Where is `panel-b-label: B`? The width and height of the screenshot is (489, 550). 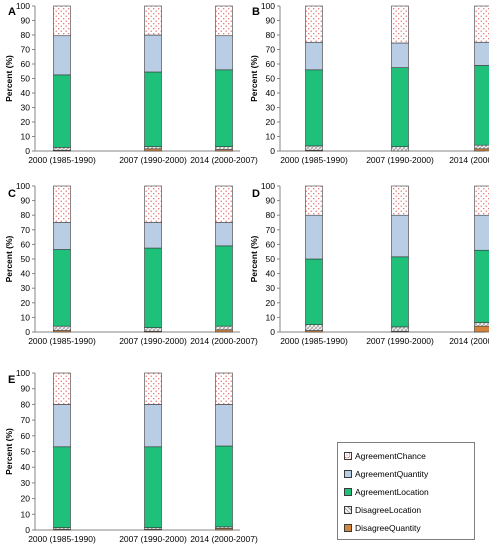
panel-b-label: B is located at coordinates (256, 12).